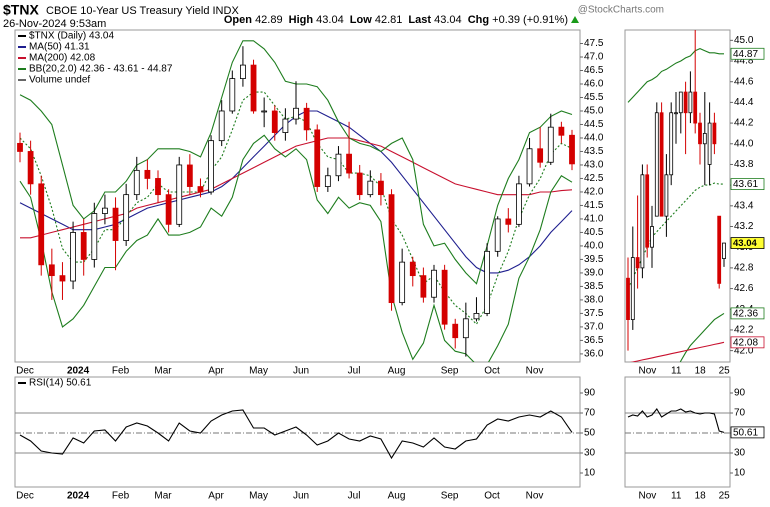 The image size is (770, 507). Describe the element at coordinates (594, 354) in the screenshot. I see `y-tick-label: 36.0` at that location.